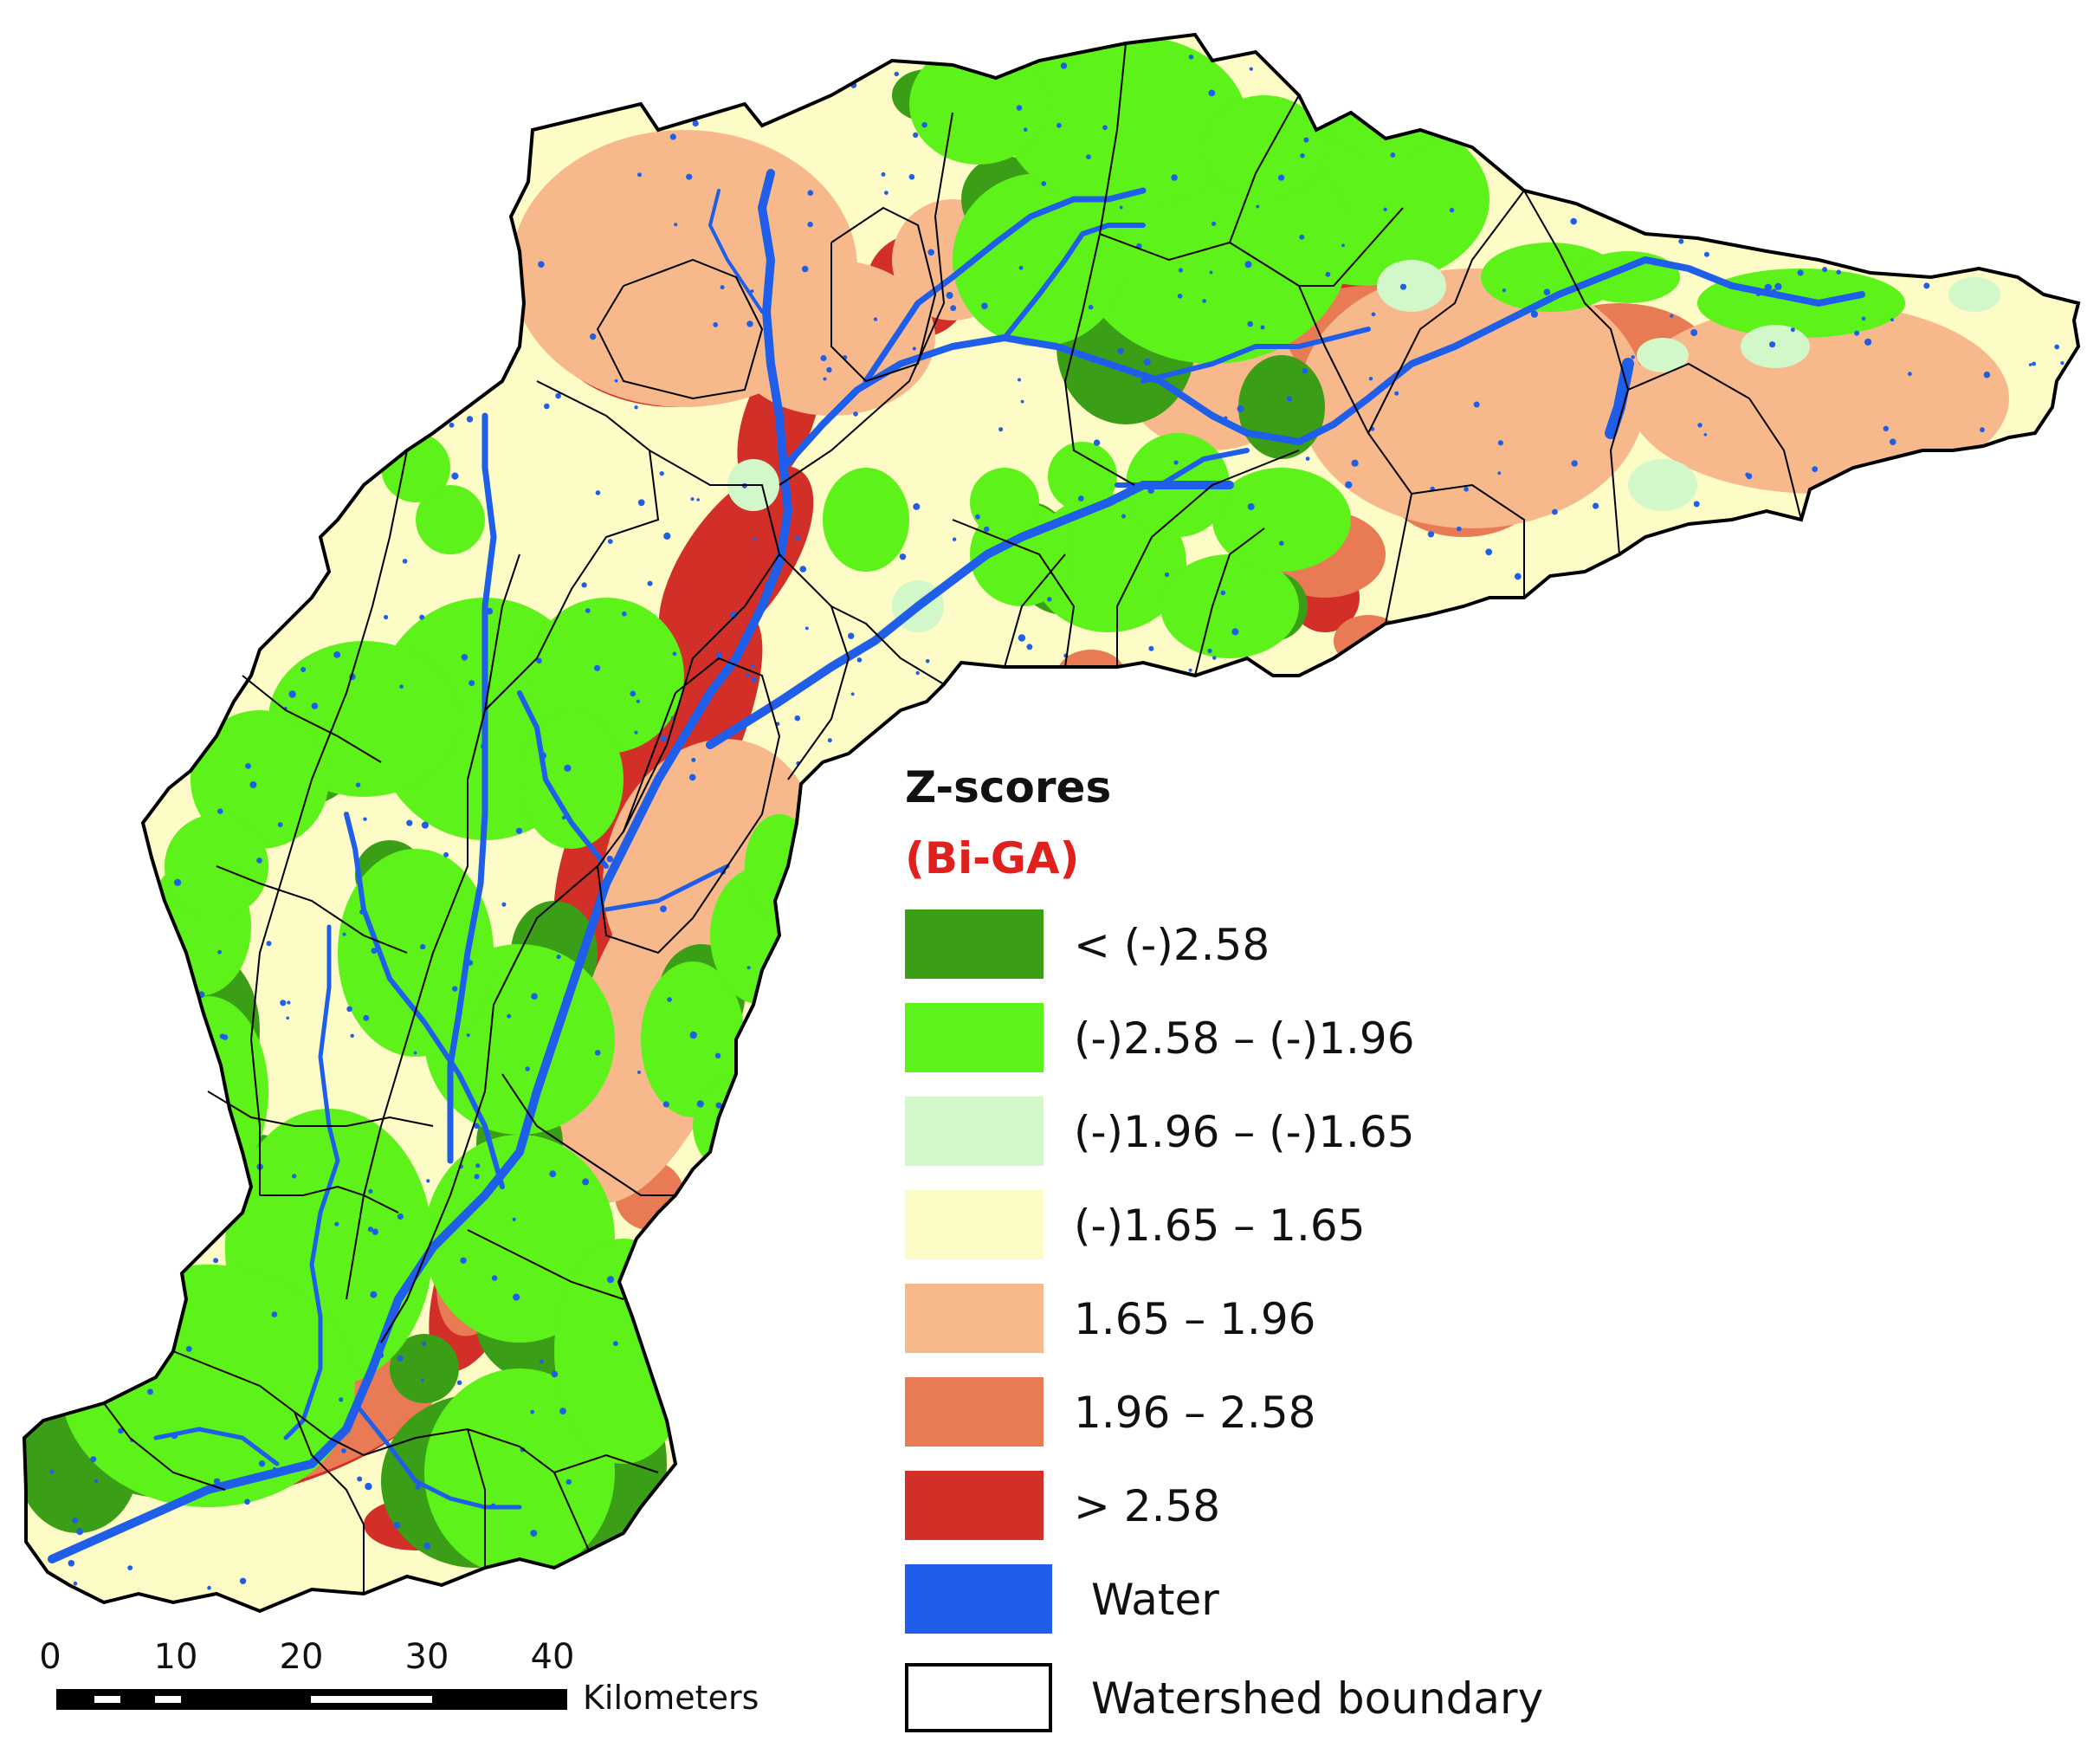 The image size is (2100, 1741). What do you see at coordinates (426, 1657) in the screenshot?
I see `scale-tick: 30` at bounding box center [426, 1657].